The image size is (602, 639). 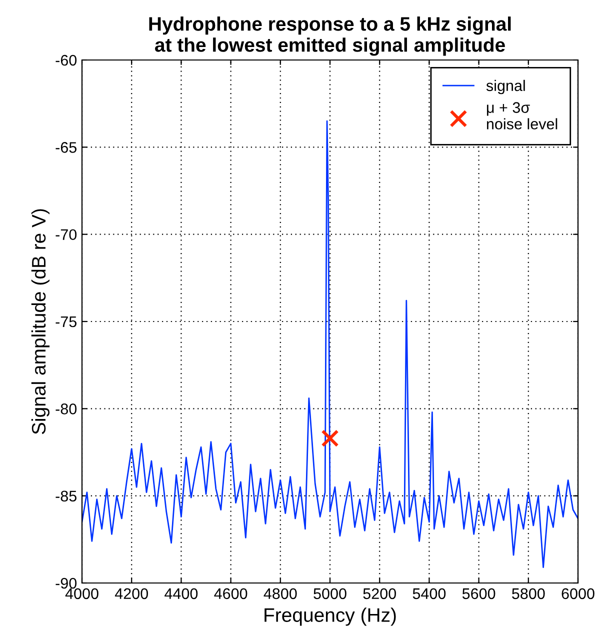 What do you see at coordinates (40, 321) in the screenshot?
I see `y-axis-title: Signal amplitude (dB re V)` at bounding box center [40, 321].